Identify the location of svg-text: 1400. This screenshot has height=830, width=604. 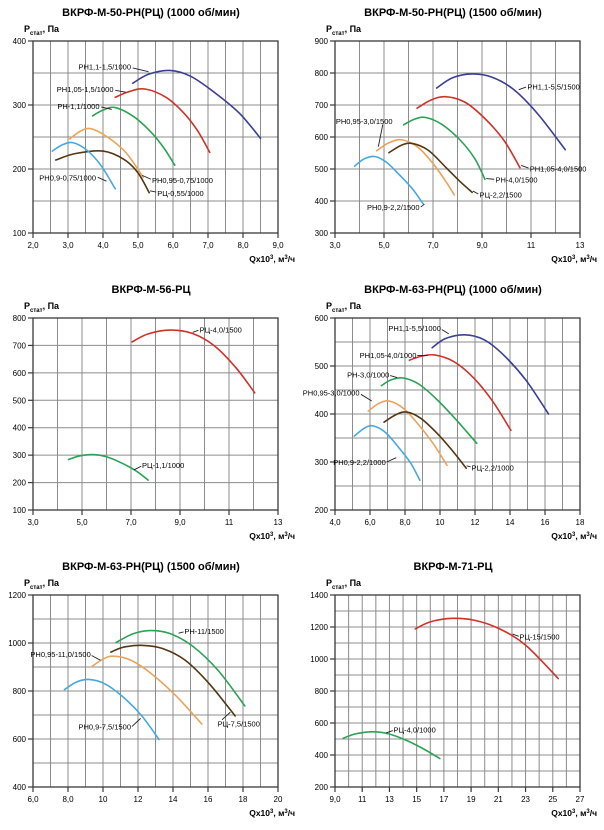
(319, 595).